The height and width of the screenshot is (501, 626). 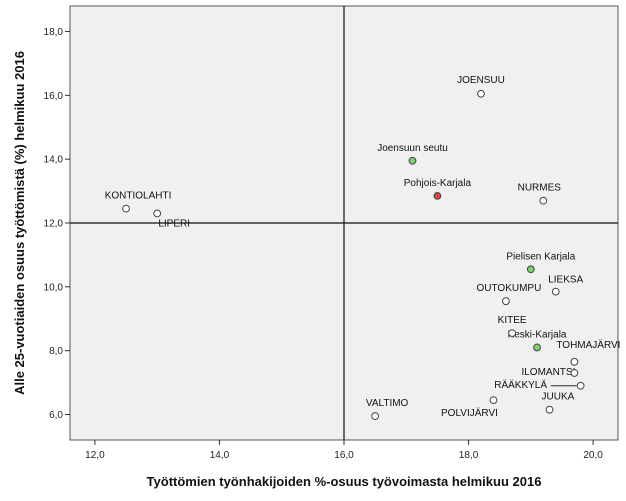 What do you see at coordinates (412, 148) in the screenshot?
I see `point-label: Joensuun seutu` at bounding box center [412, 148].